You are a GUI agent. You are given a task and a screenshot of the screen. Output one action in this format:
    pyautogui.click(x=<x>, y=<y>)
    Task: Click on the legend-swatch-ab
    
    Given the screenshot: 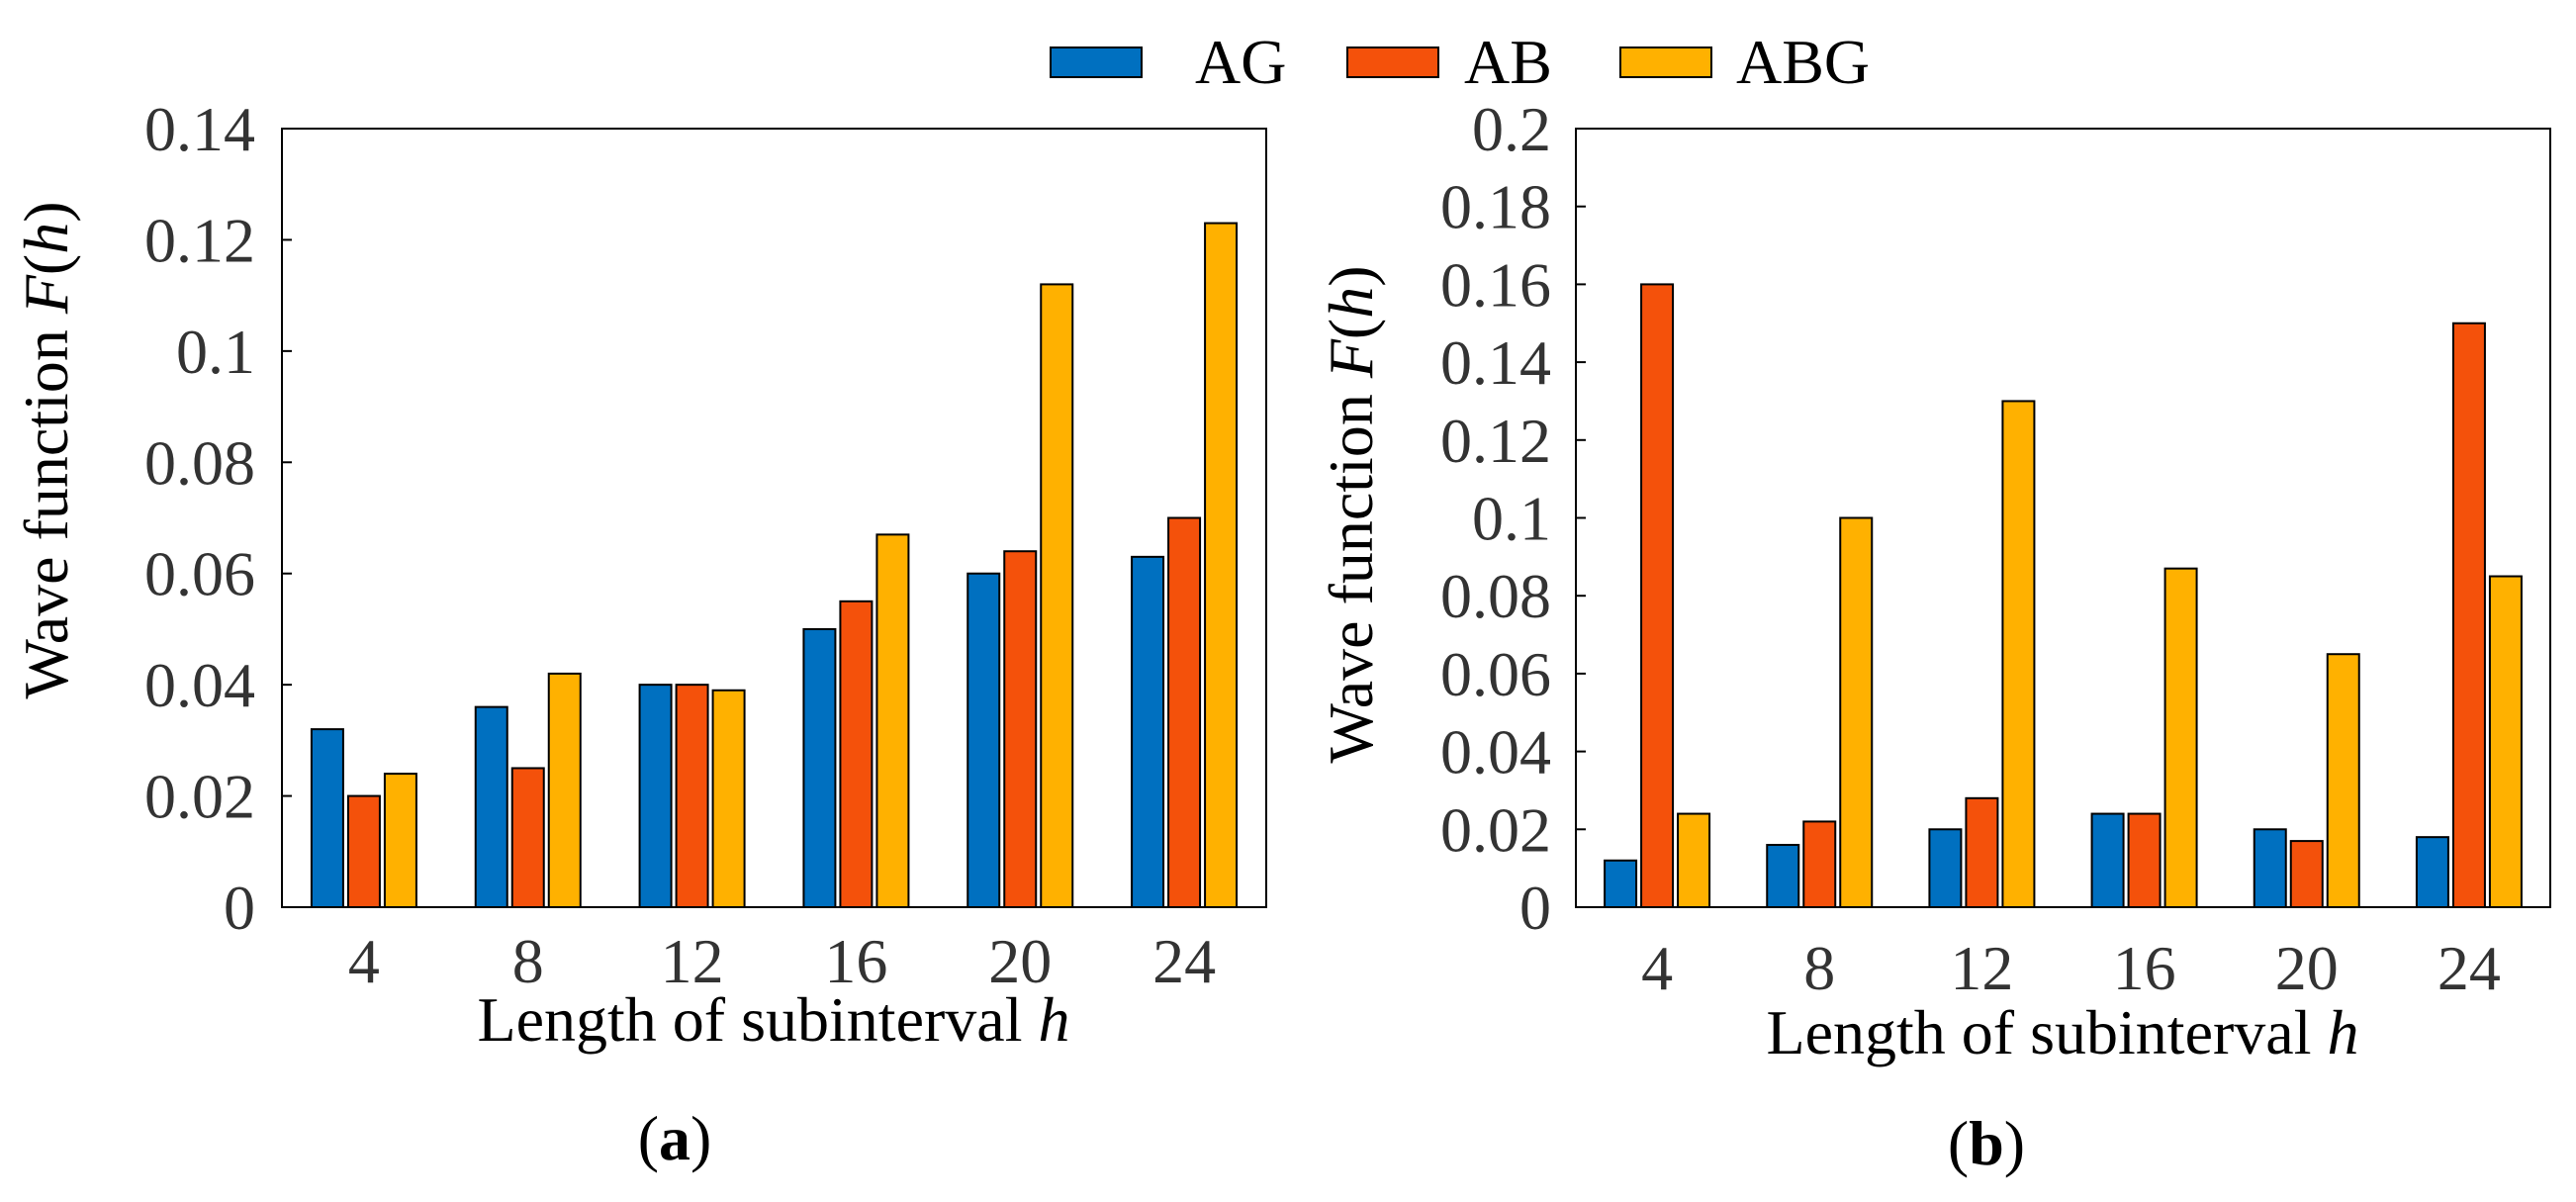 What is the action you would take?
    pyautogui.click(x=1392, y=62)
    